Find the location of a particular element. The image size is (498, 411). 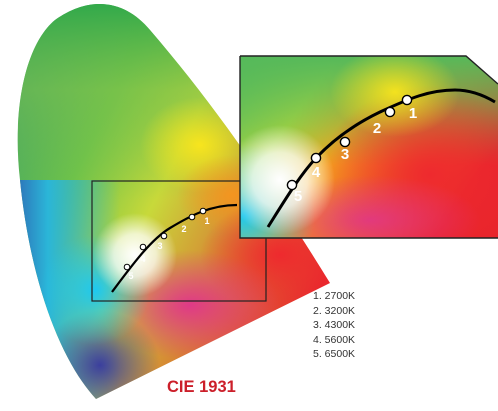

legend-item-3: 3. 4300K is located at coordinates (334, 325).